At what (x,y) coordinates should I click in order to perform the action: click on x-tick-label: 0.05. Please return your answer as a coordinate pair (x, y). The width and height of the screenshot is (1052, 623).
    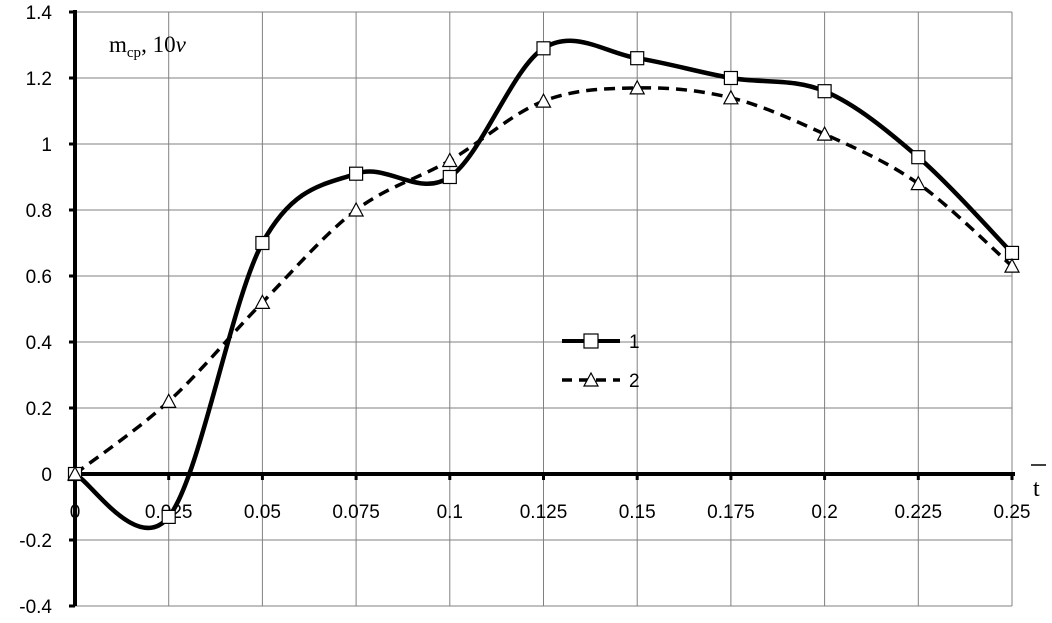
    Looking at the image, I should click on (262, 512).